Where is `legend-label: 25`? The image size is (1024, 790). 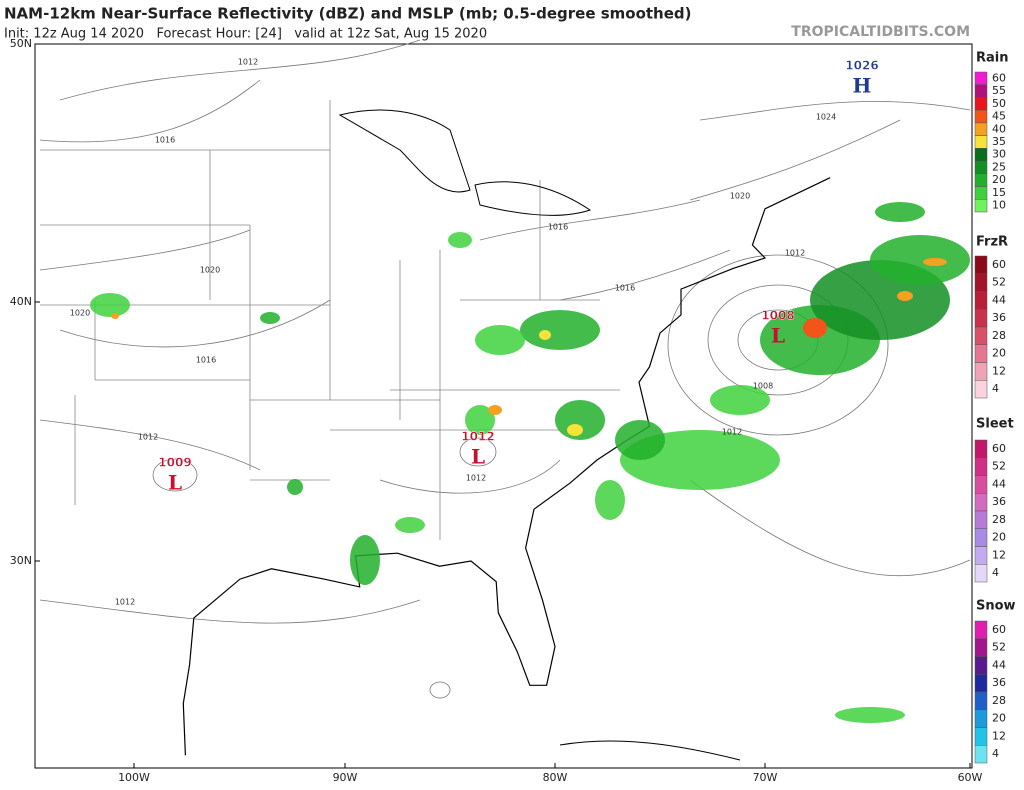
legend-label: 25 is located at coordinates (999, 166).